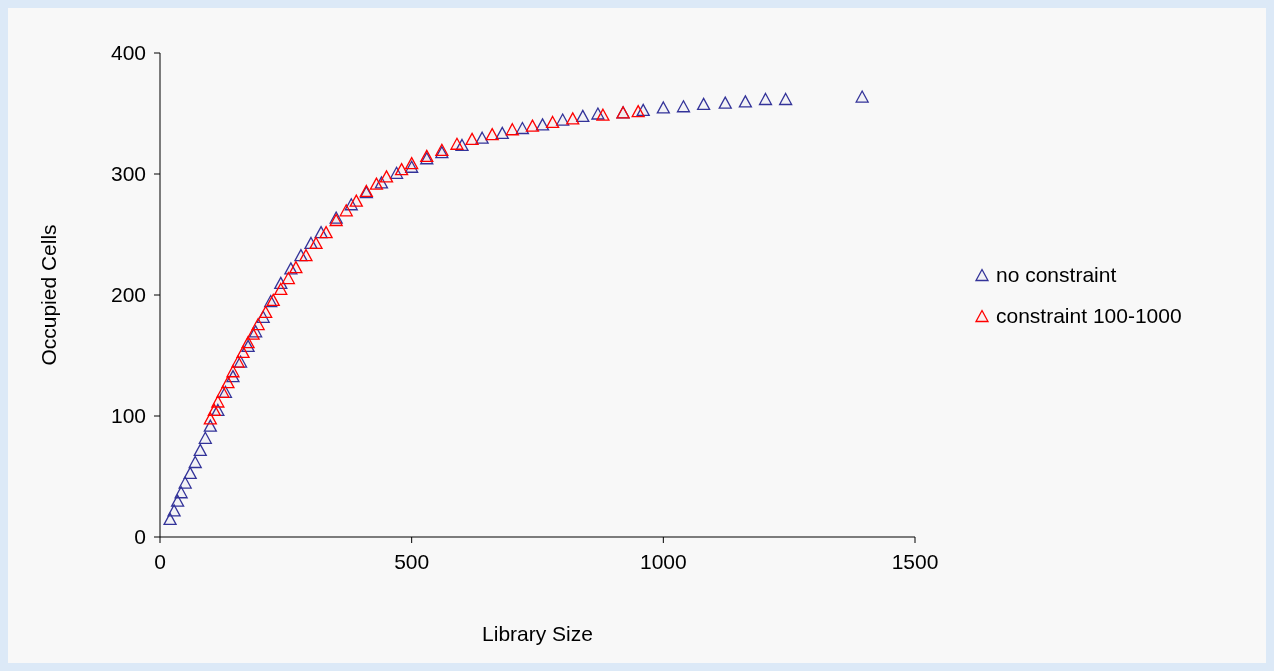 The width and height of the screenshot is (1274, 671). What do you see at coordinates (48, 295) in the screenshot?
I see `y-axis-title: Occupied Cells` at bounding box center [48, 295].